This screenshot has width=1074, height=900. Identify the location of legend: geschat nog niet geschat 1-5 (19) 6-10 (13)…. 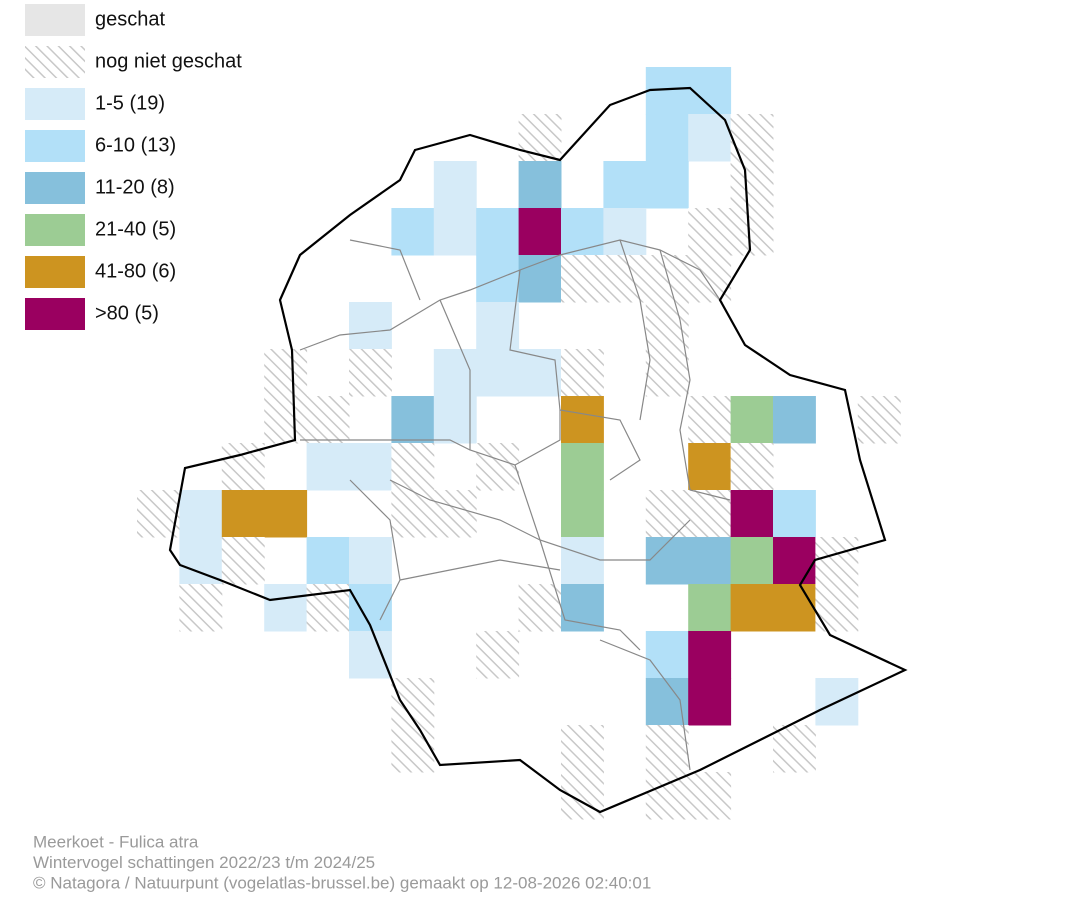
(133, 167).